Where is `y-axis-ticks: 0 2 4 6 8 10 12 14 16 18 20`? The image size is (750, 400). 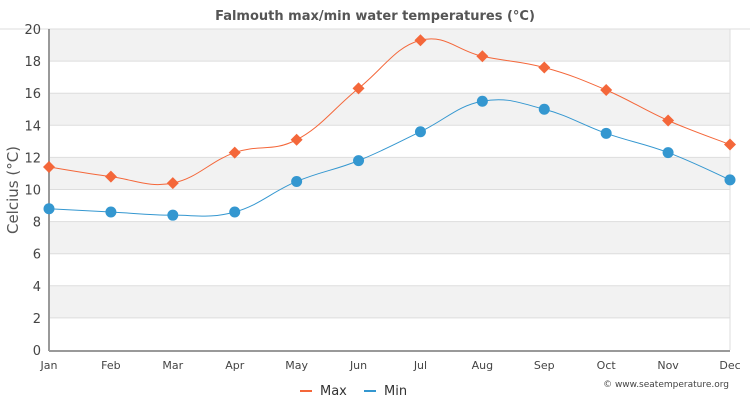 y-axis-ticks: 0 2 4 6 8 10 12 14 16 18 20 is located at coordinates (32, 191).